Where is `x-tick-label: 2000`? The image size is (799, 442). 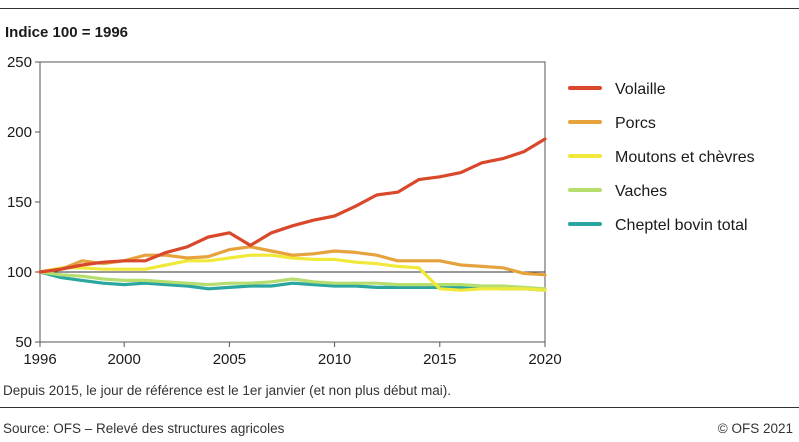
x-tick-label: 2000 is located at coordinates (123, 359).